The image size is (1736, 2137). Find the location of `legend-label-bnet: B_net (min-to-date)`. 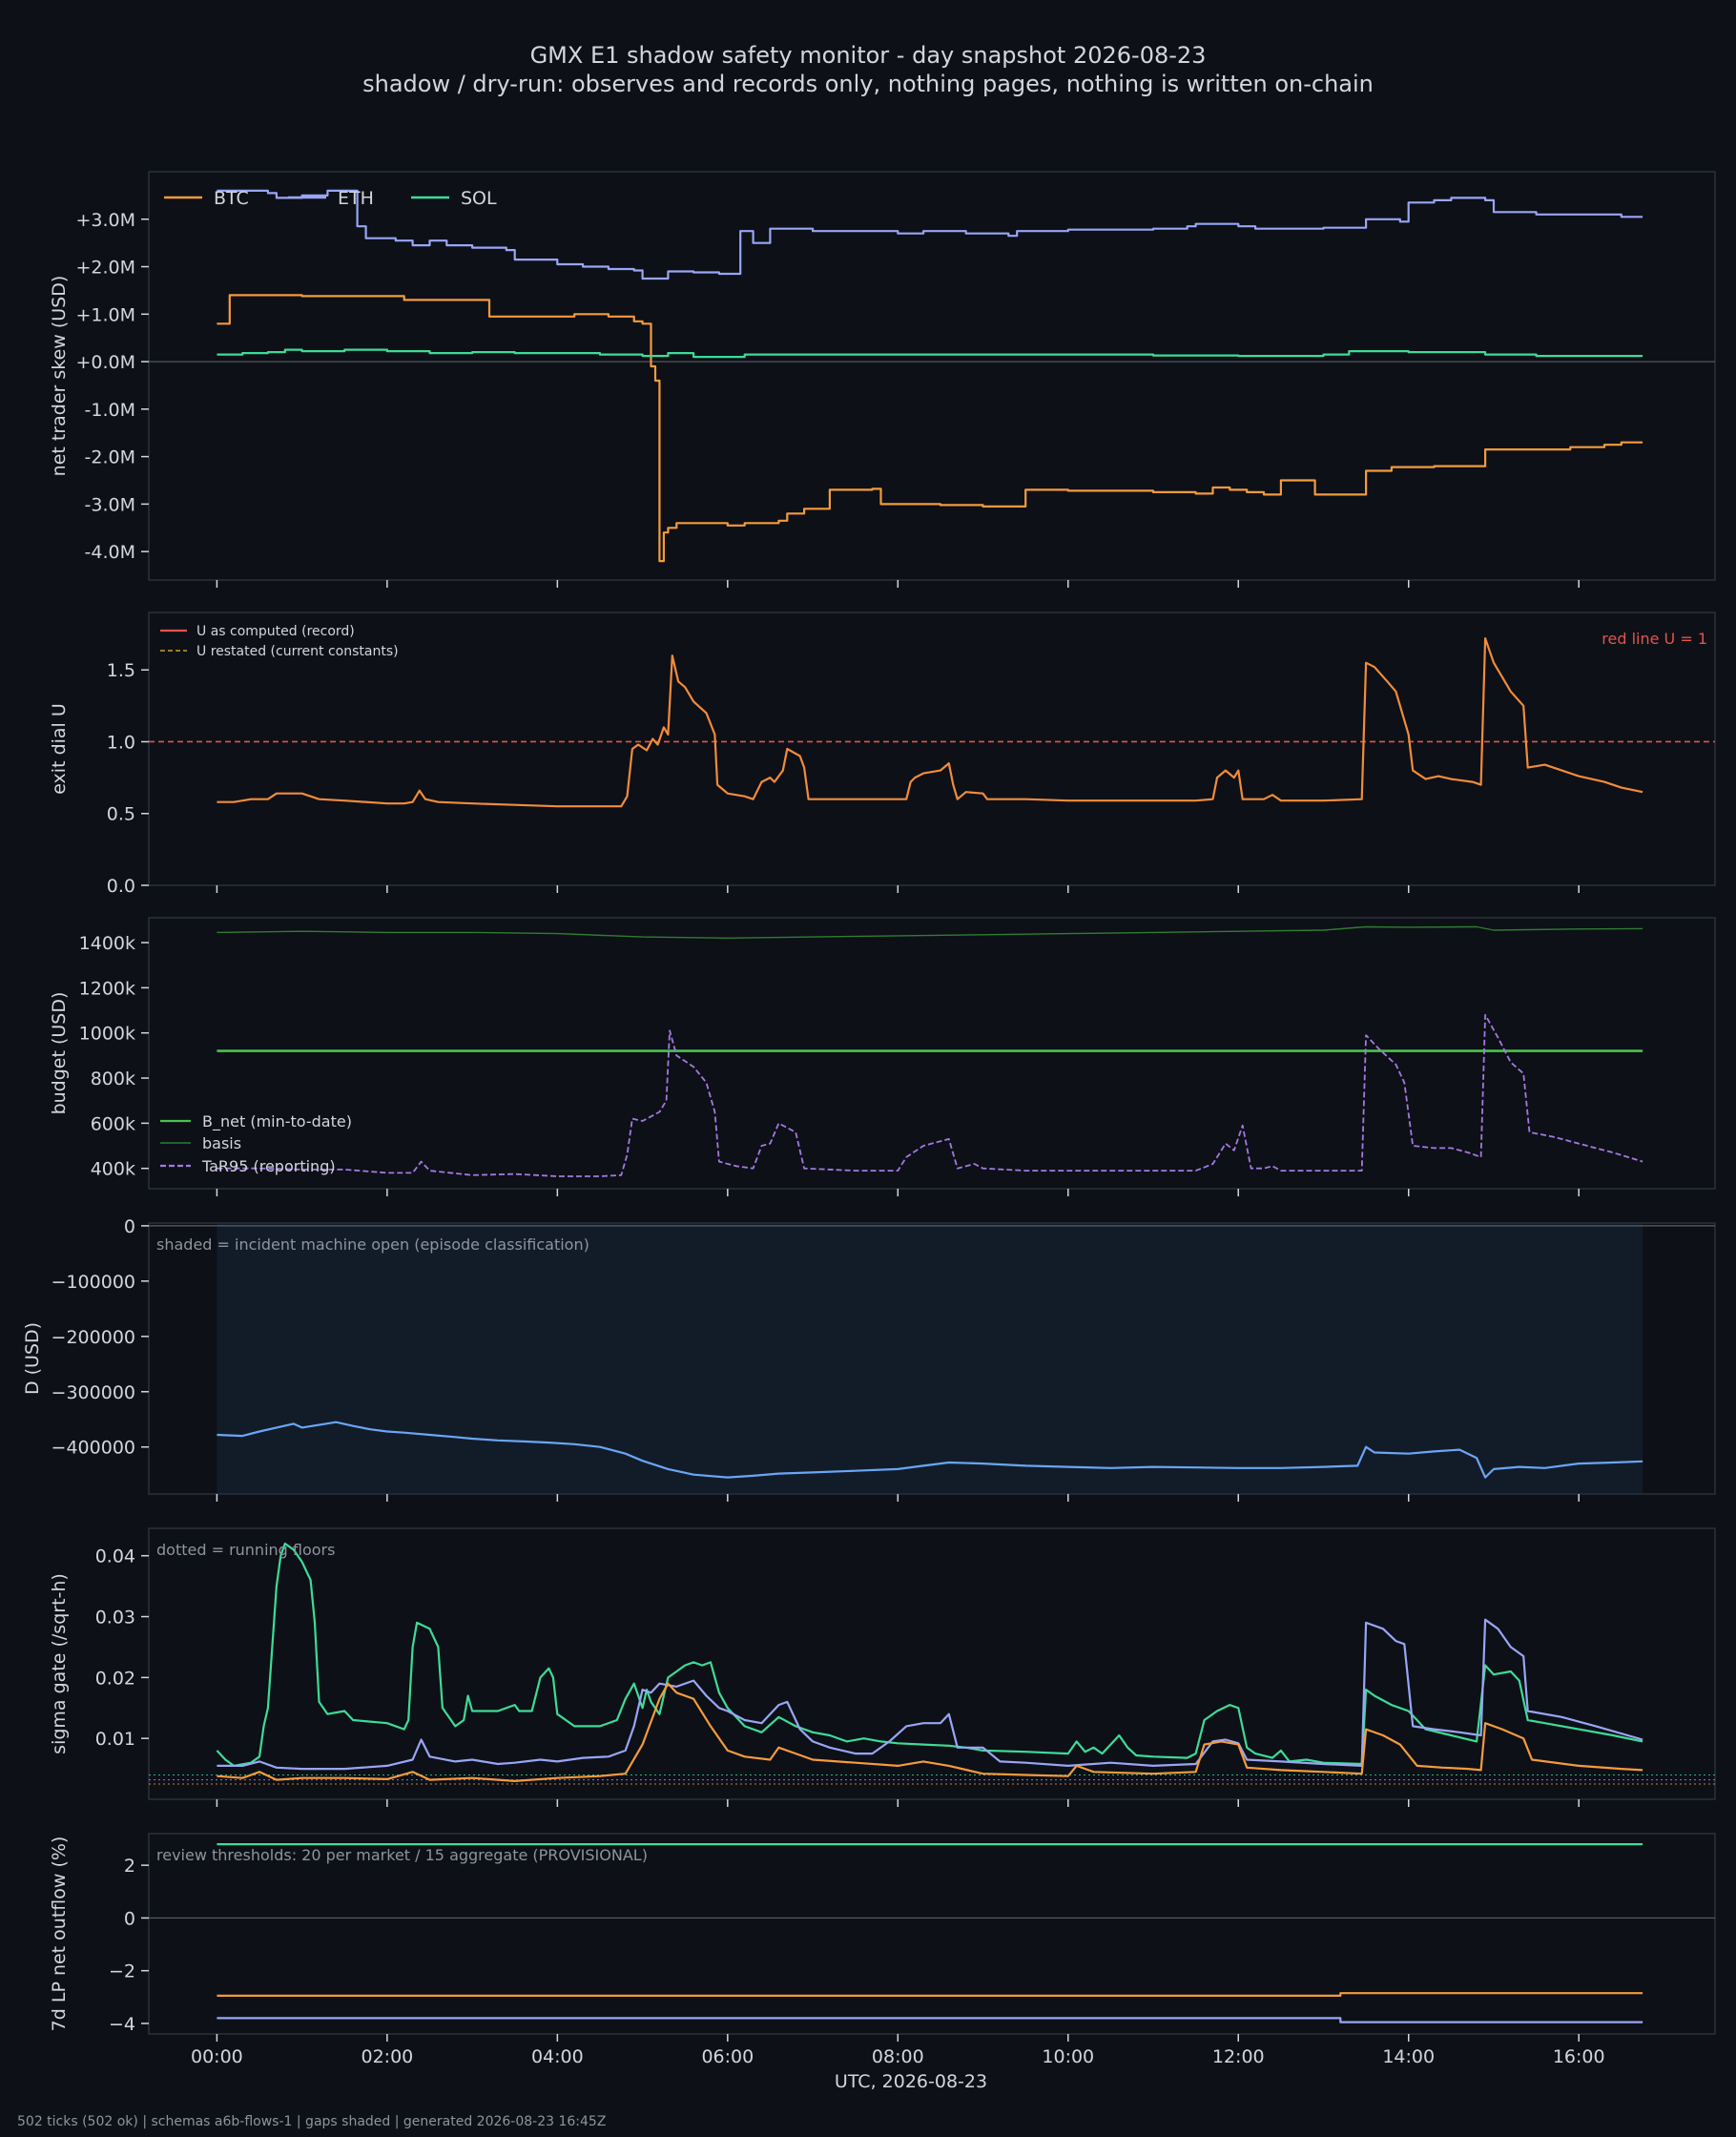

legend-label-bnet: B_net (min-to-date) is located at coordinates (277, 1121).